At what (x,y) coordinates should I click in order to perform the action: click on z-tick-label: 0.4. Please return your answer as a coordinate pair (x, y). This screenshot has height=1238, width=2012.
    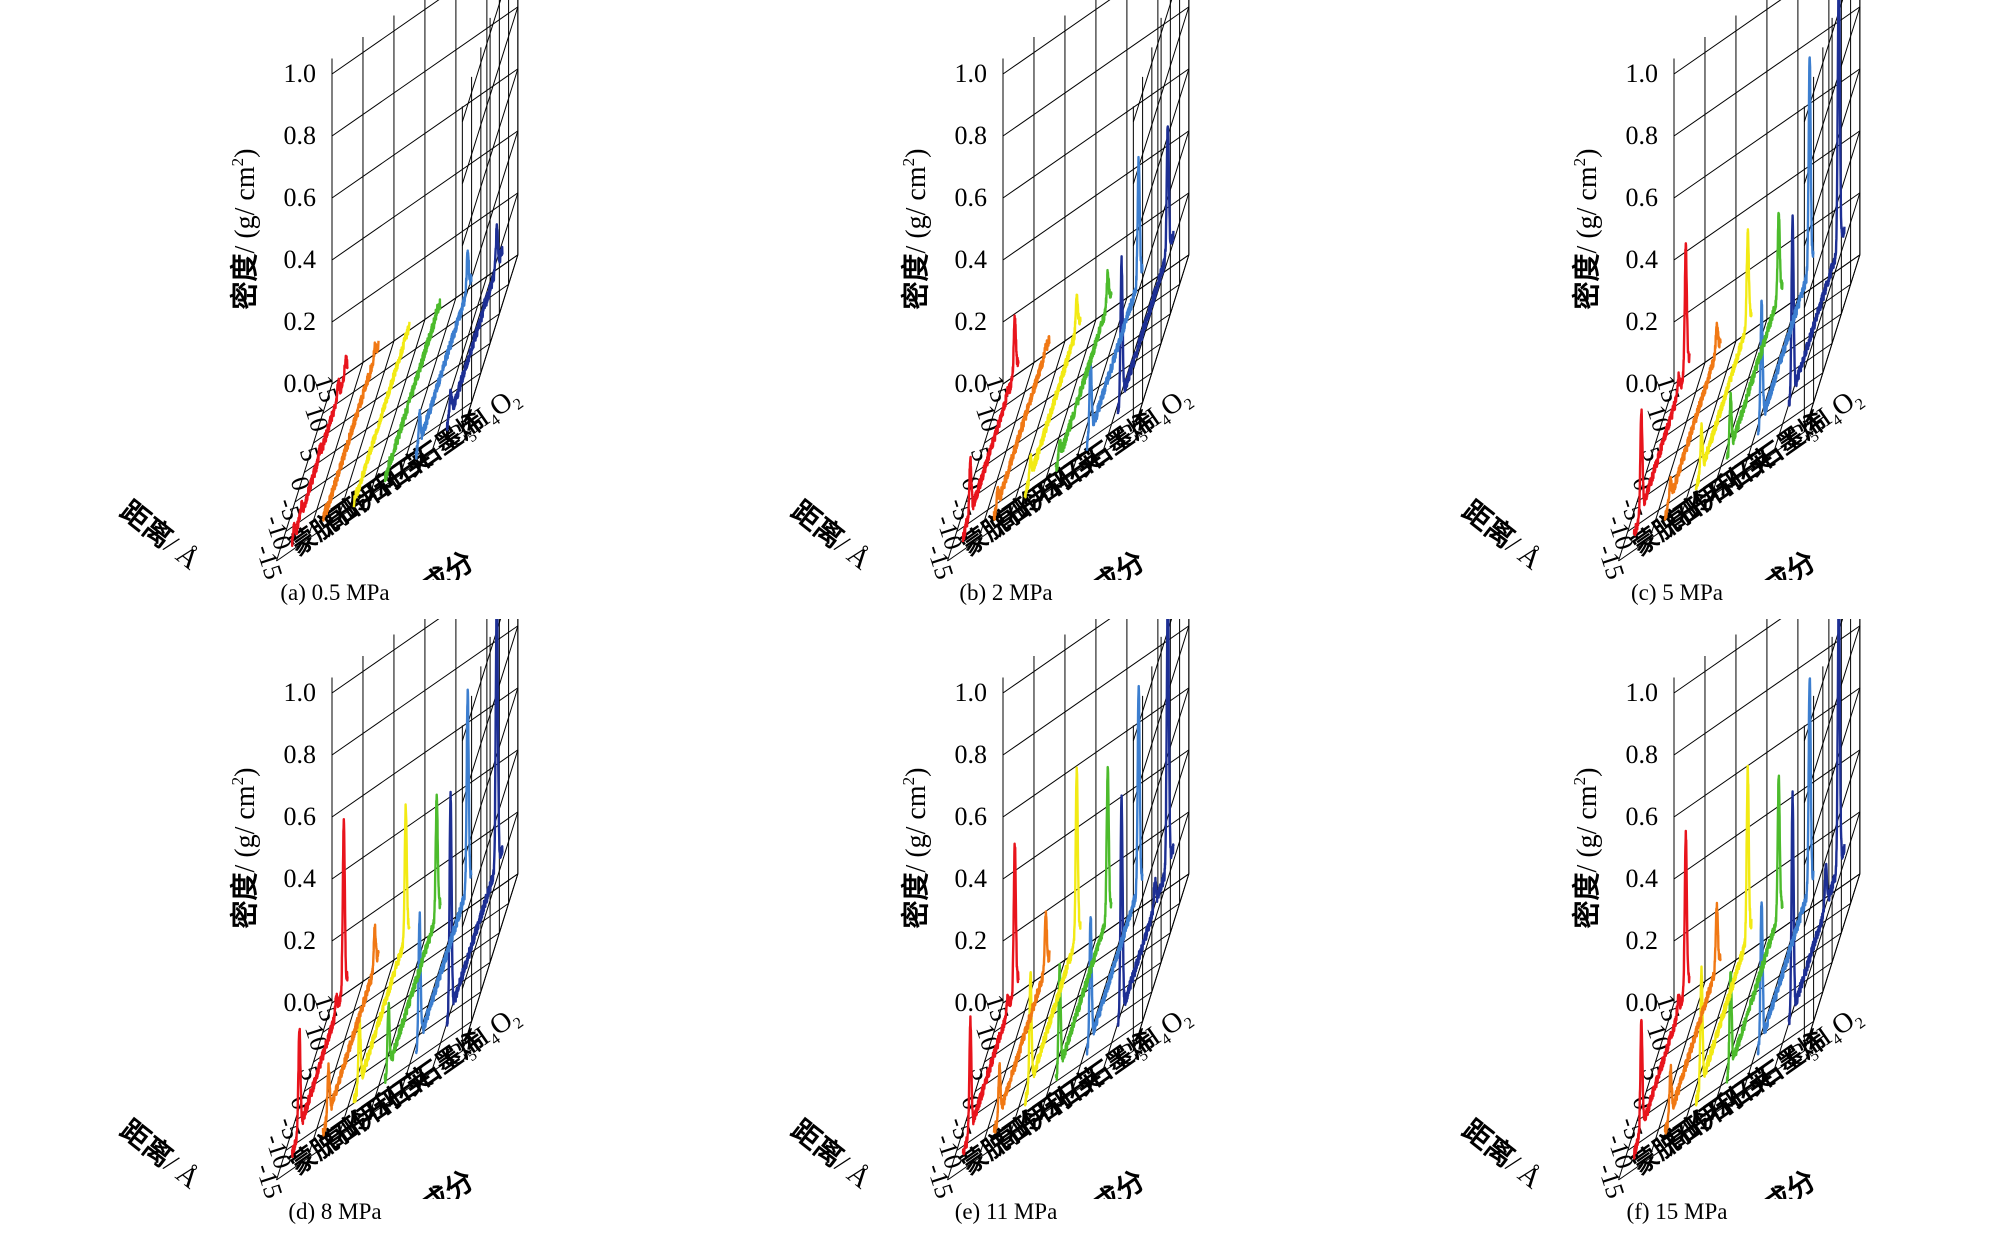
    Looking at the image, I should click on (300, 878).